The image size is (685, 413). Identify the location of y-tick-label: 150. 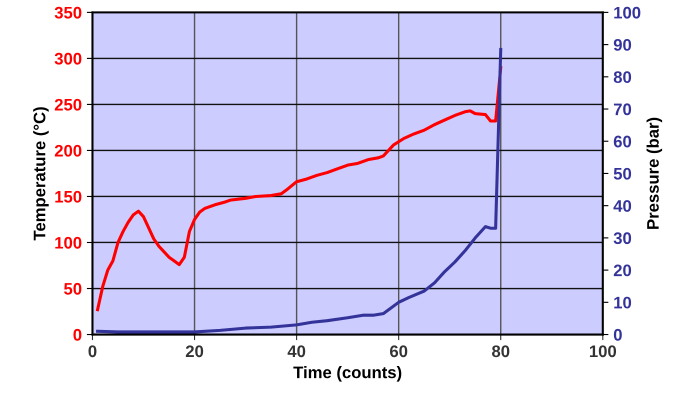
(68, 196).